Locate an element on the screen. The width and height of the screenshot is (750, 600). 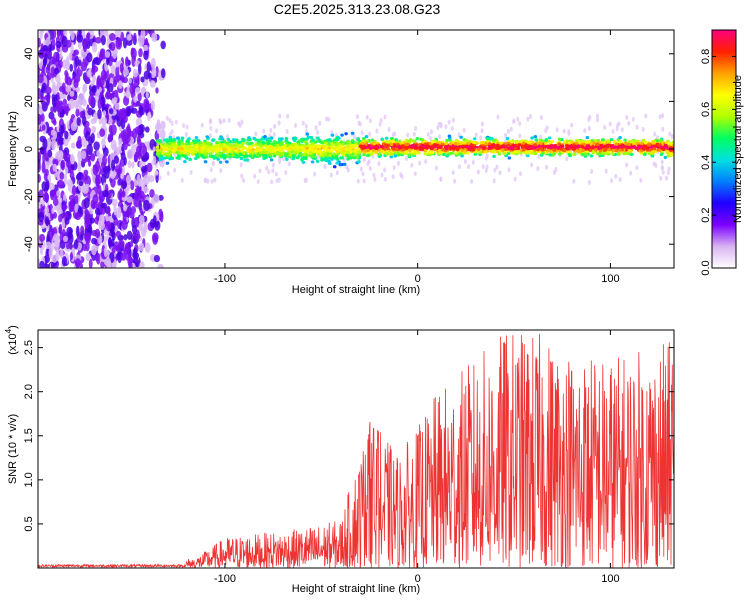
colorbar-gradient is located at coordinates (724, 149).